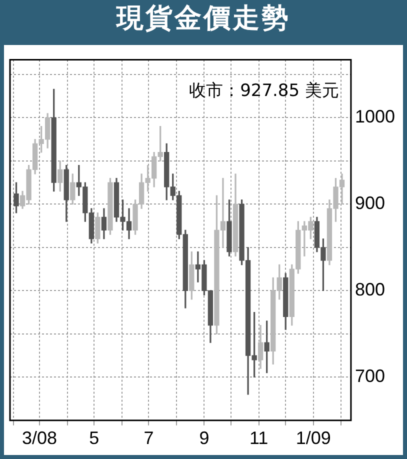  Describe the element at coordinates (370, 203) in the screenshot. I see `y-tick-label: 900` at that location.